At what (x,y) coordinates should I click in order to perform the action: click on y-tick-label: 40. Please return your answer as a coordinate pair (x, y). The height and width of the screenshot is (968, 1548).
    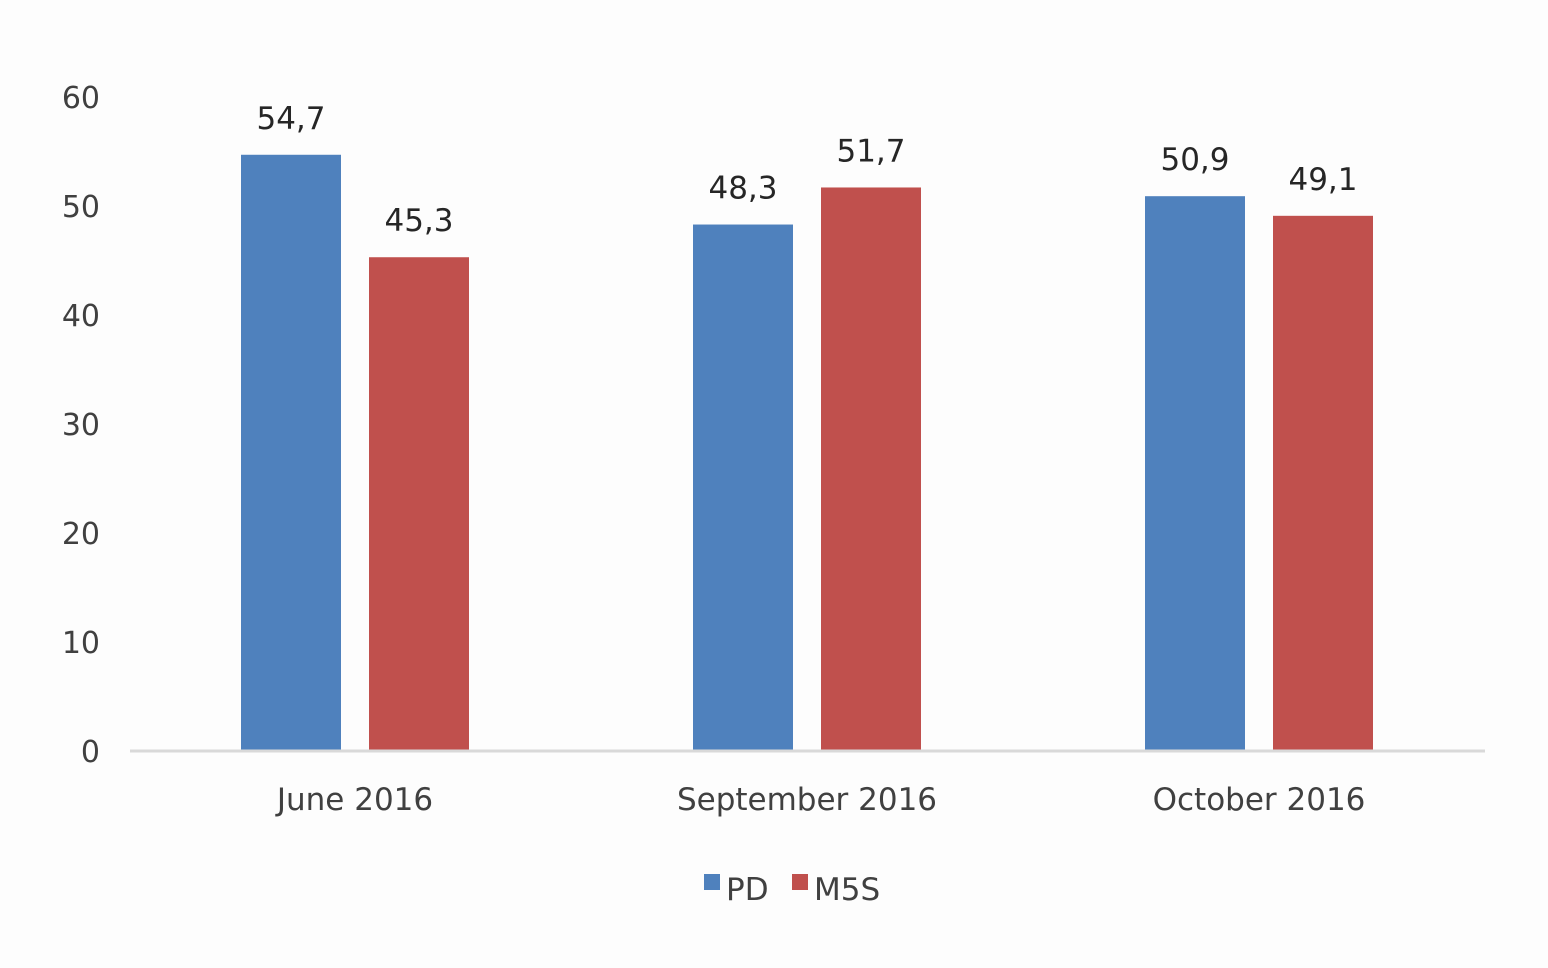
    Looking at the image, I should click on (81, 316).